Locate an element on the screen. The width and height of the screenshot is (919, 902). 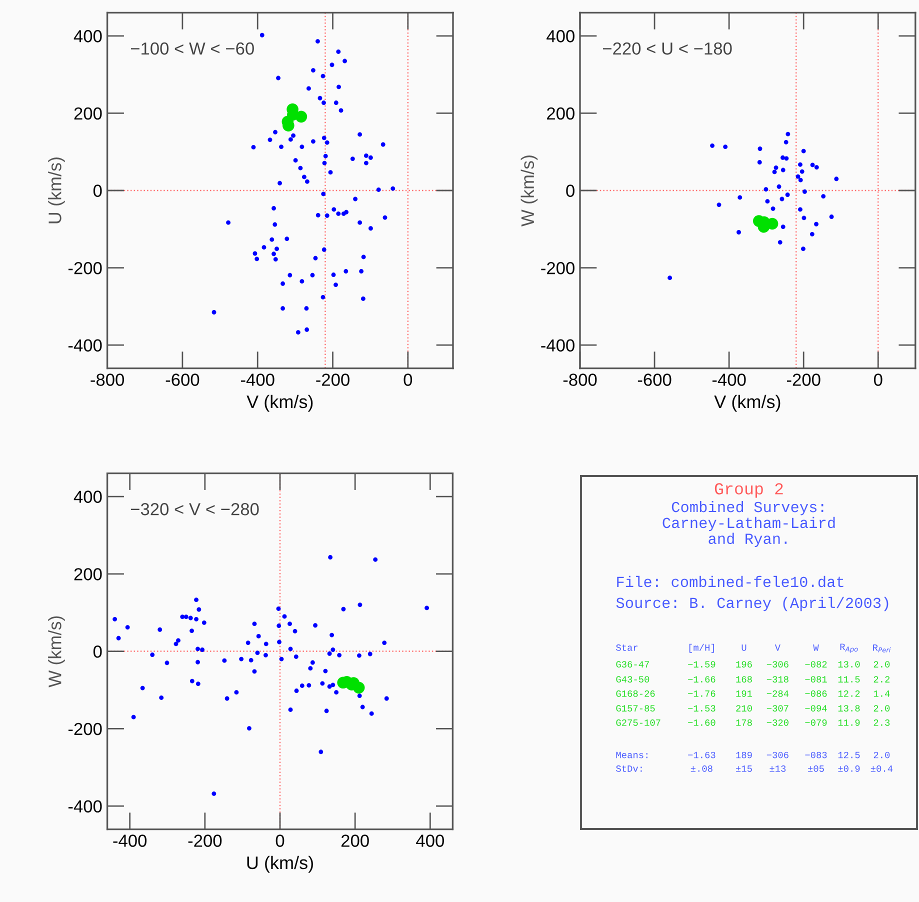
x-tick-label: 200 is located at coordinates (355, 840).